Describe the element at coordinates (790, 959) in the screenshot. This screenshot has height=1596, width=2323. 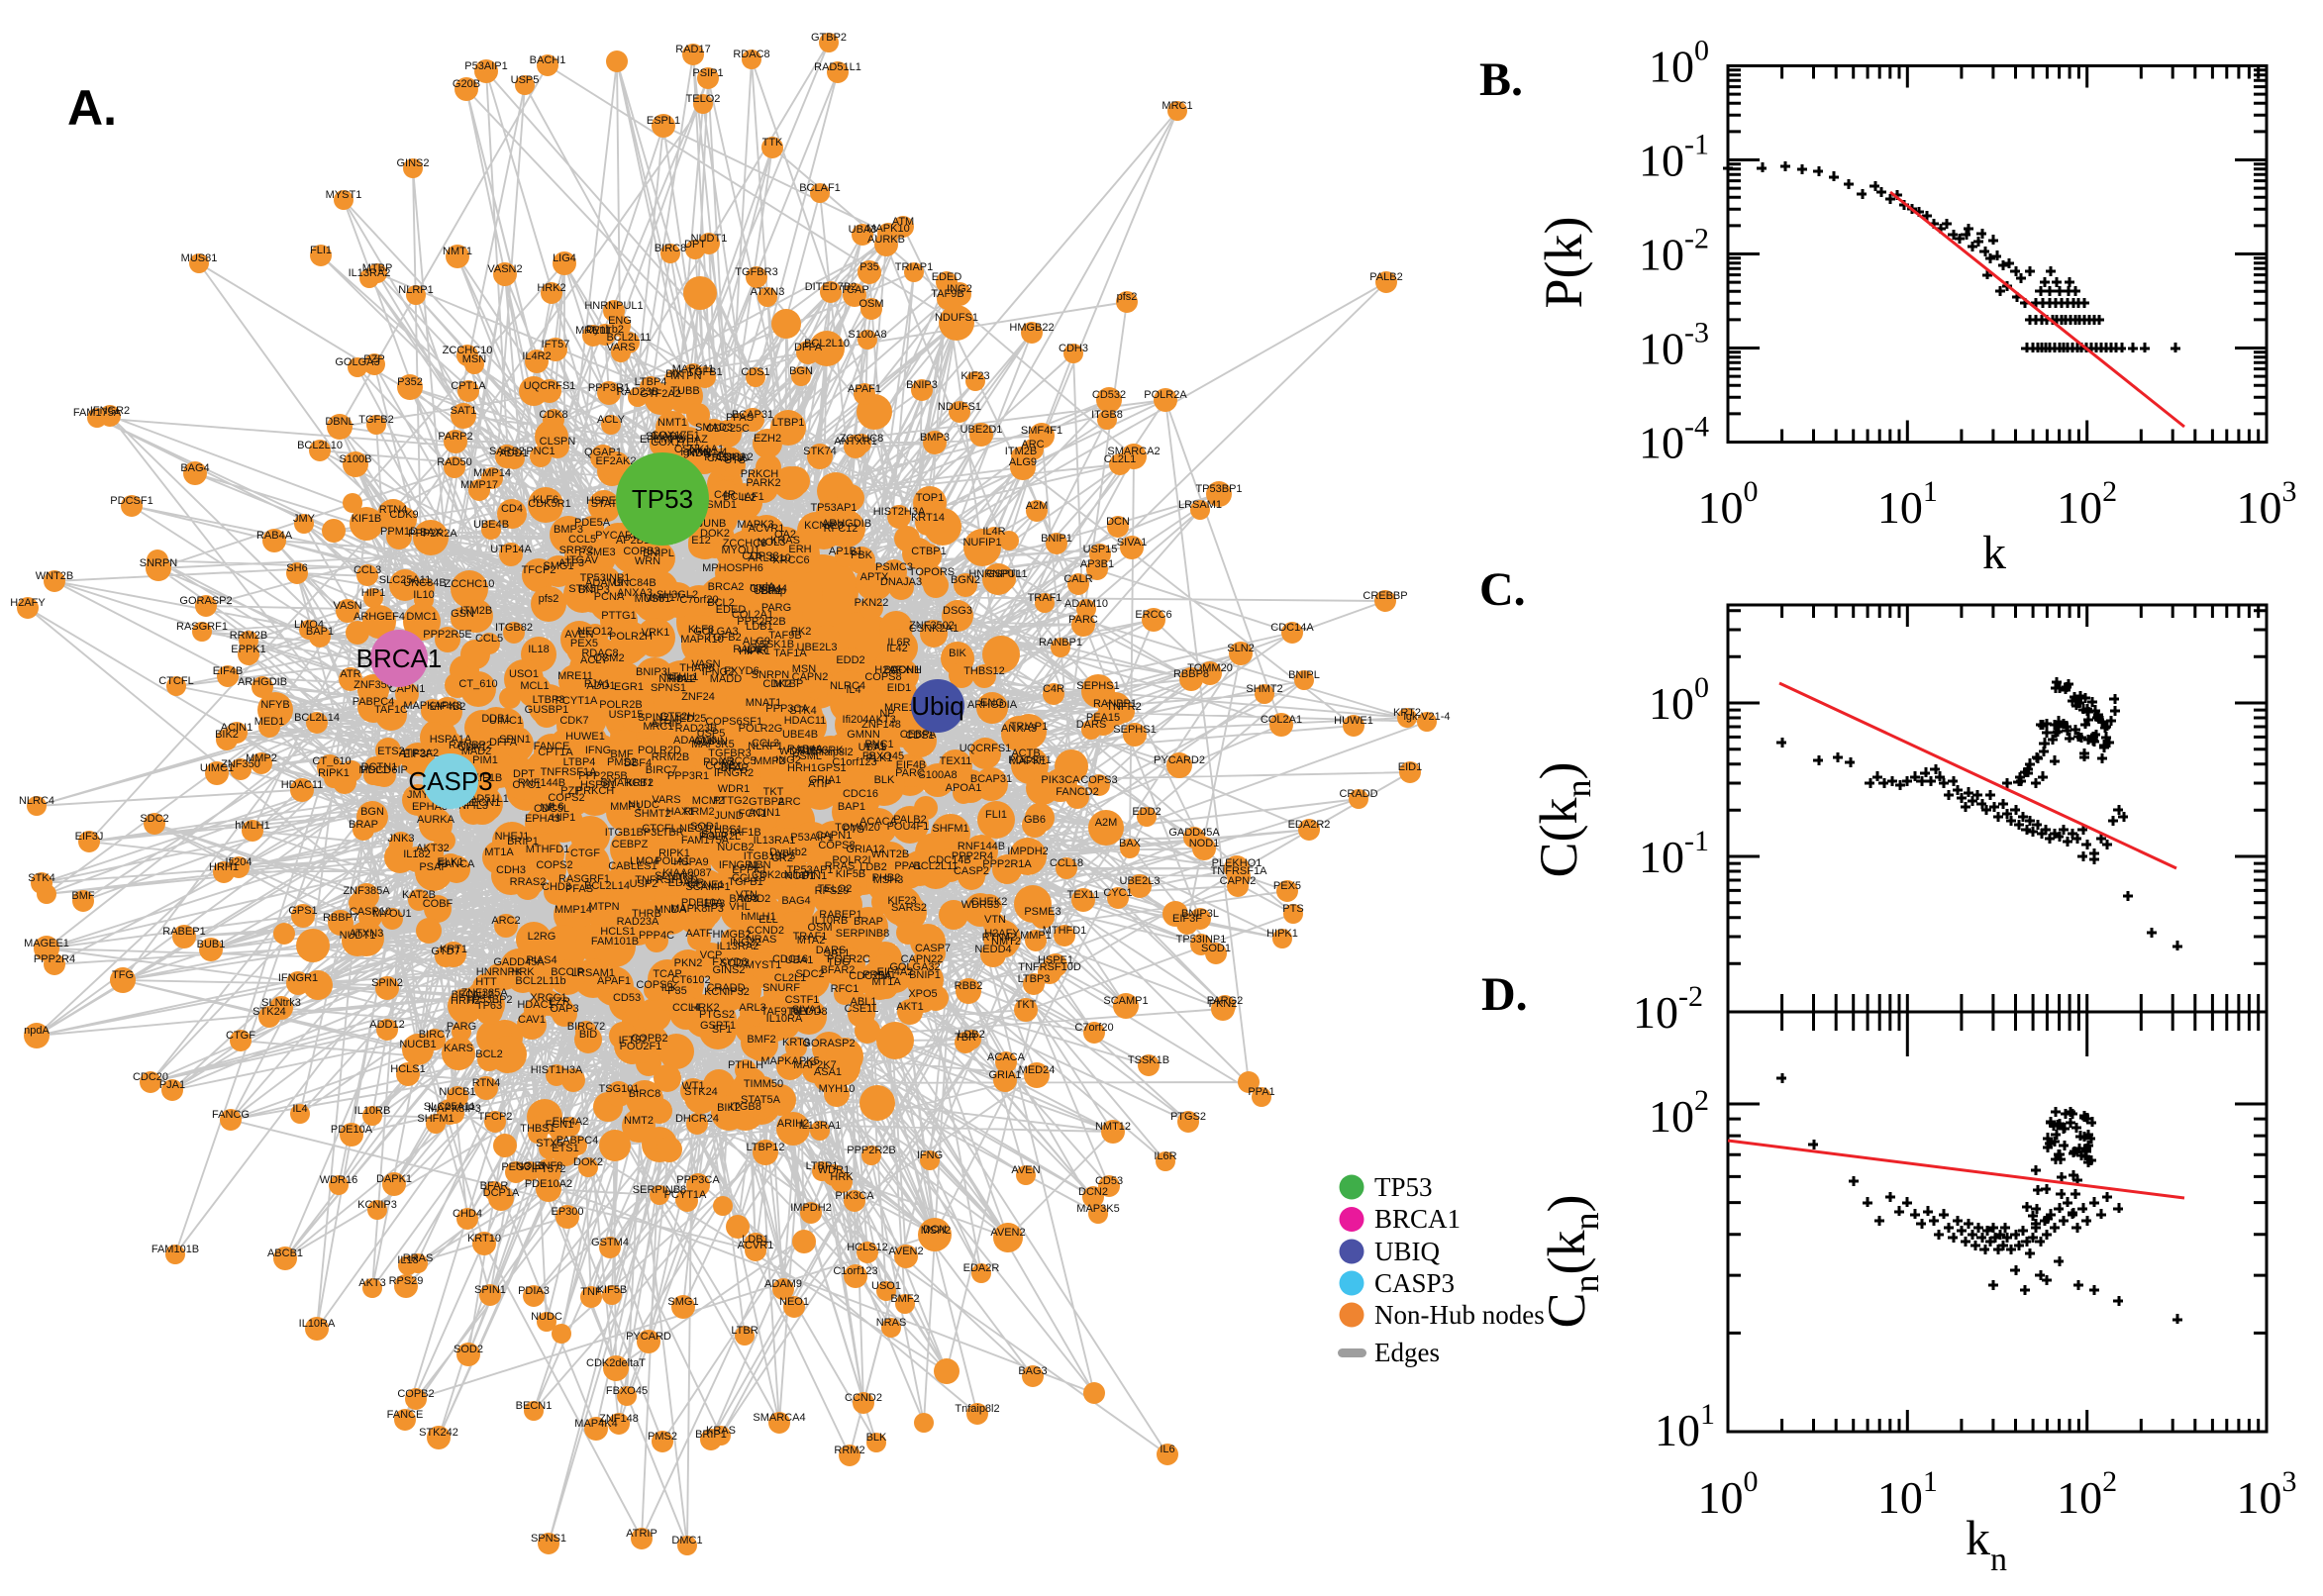
I see `svg-text: CDC16` at that location.